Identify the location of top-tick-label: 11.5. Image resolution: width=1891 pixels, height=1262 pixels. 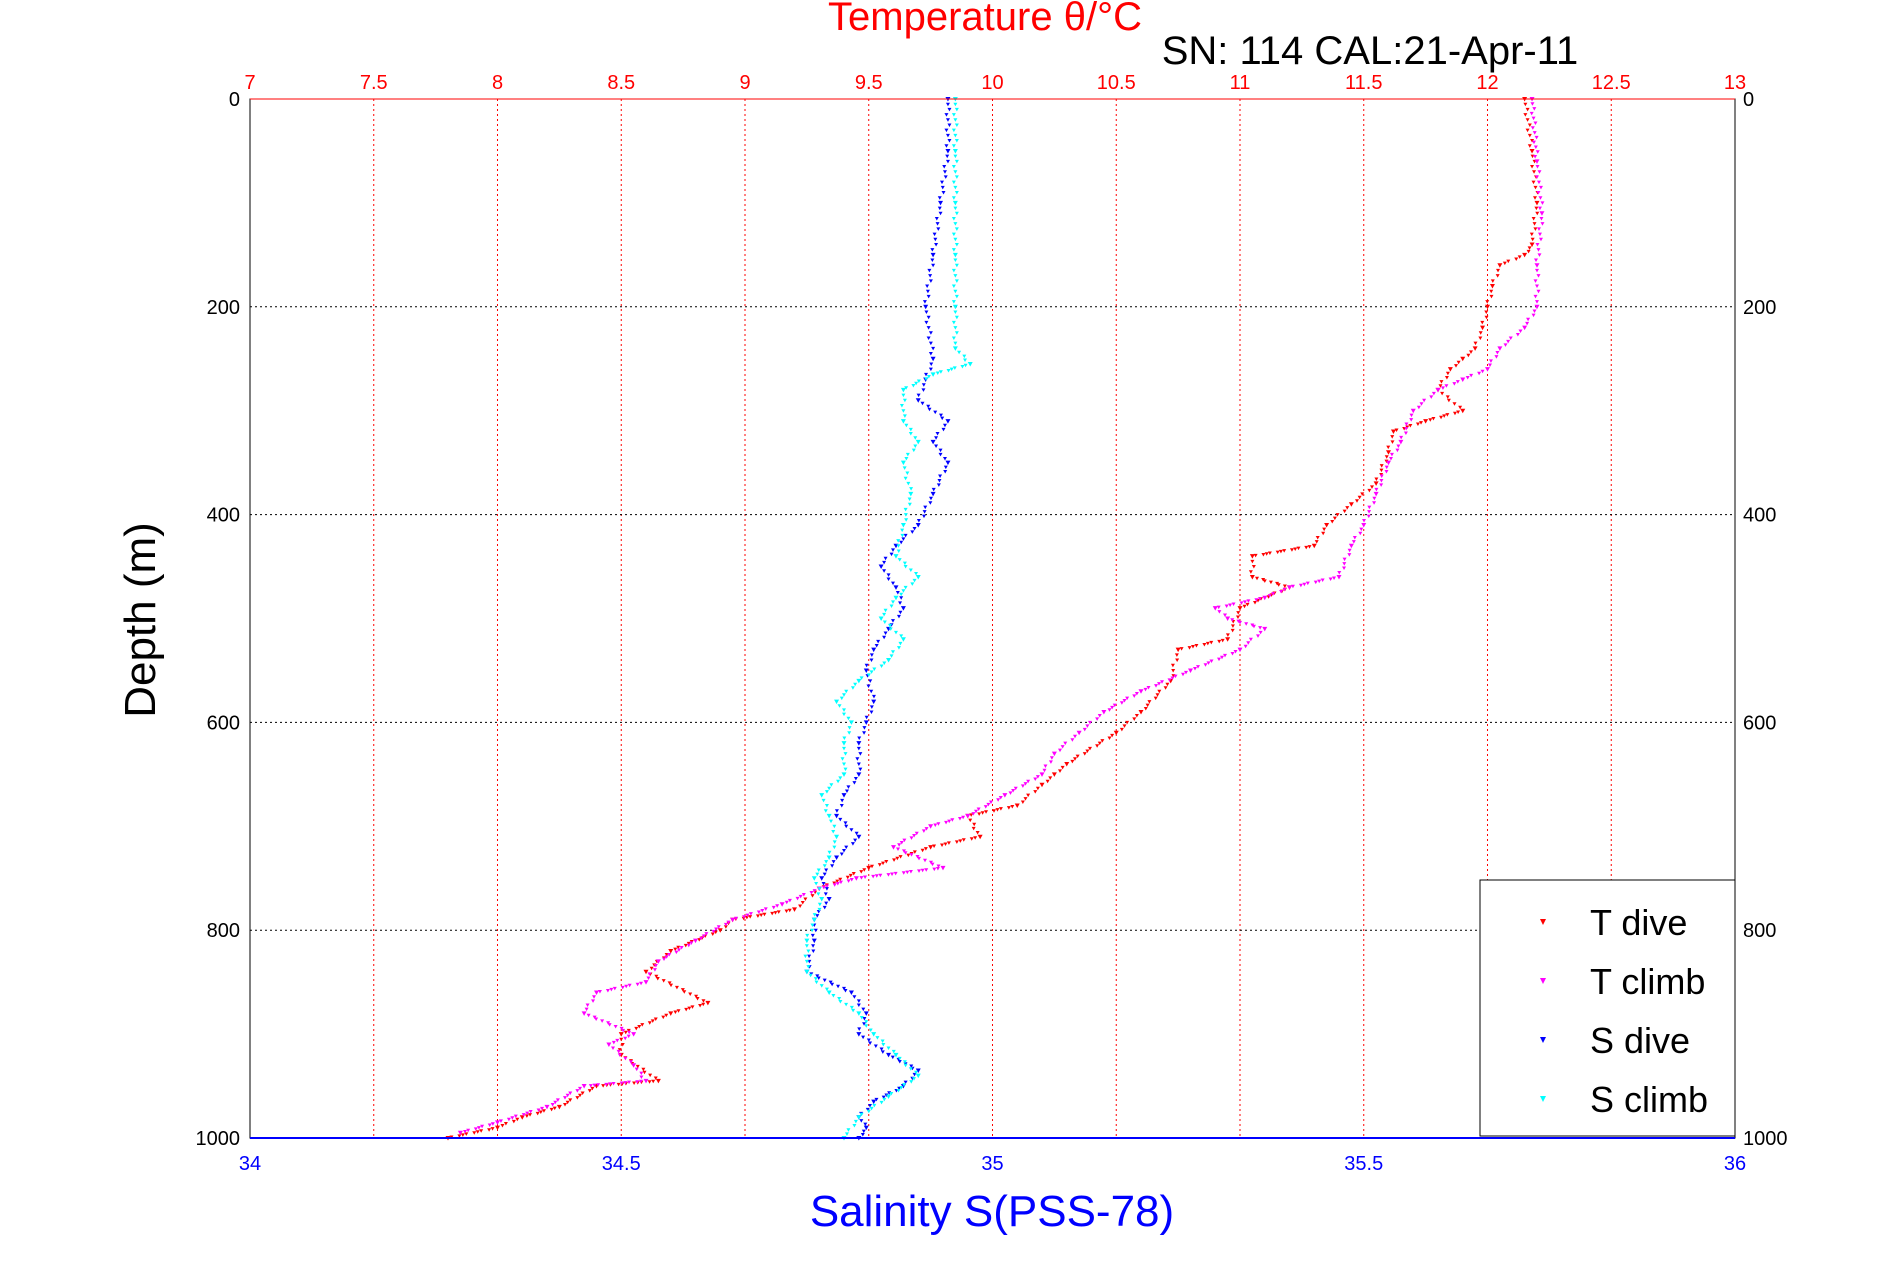
(1363, 83).